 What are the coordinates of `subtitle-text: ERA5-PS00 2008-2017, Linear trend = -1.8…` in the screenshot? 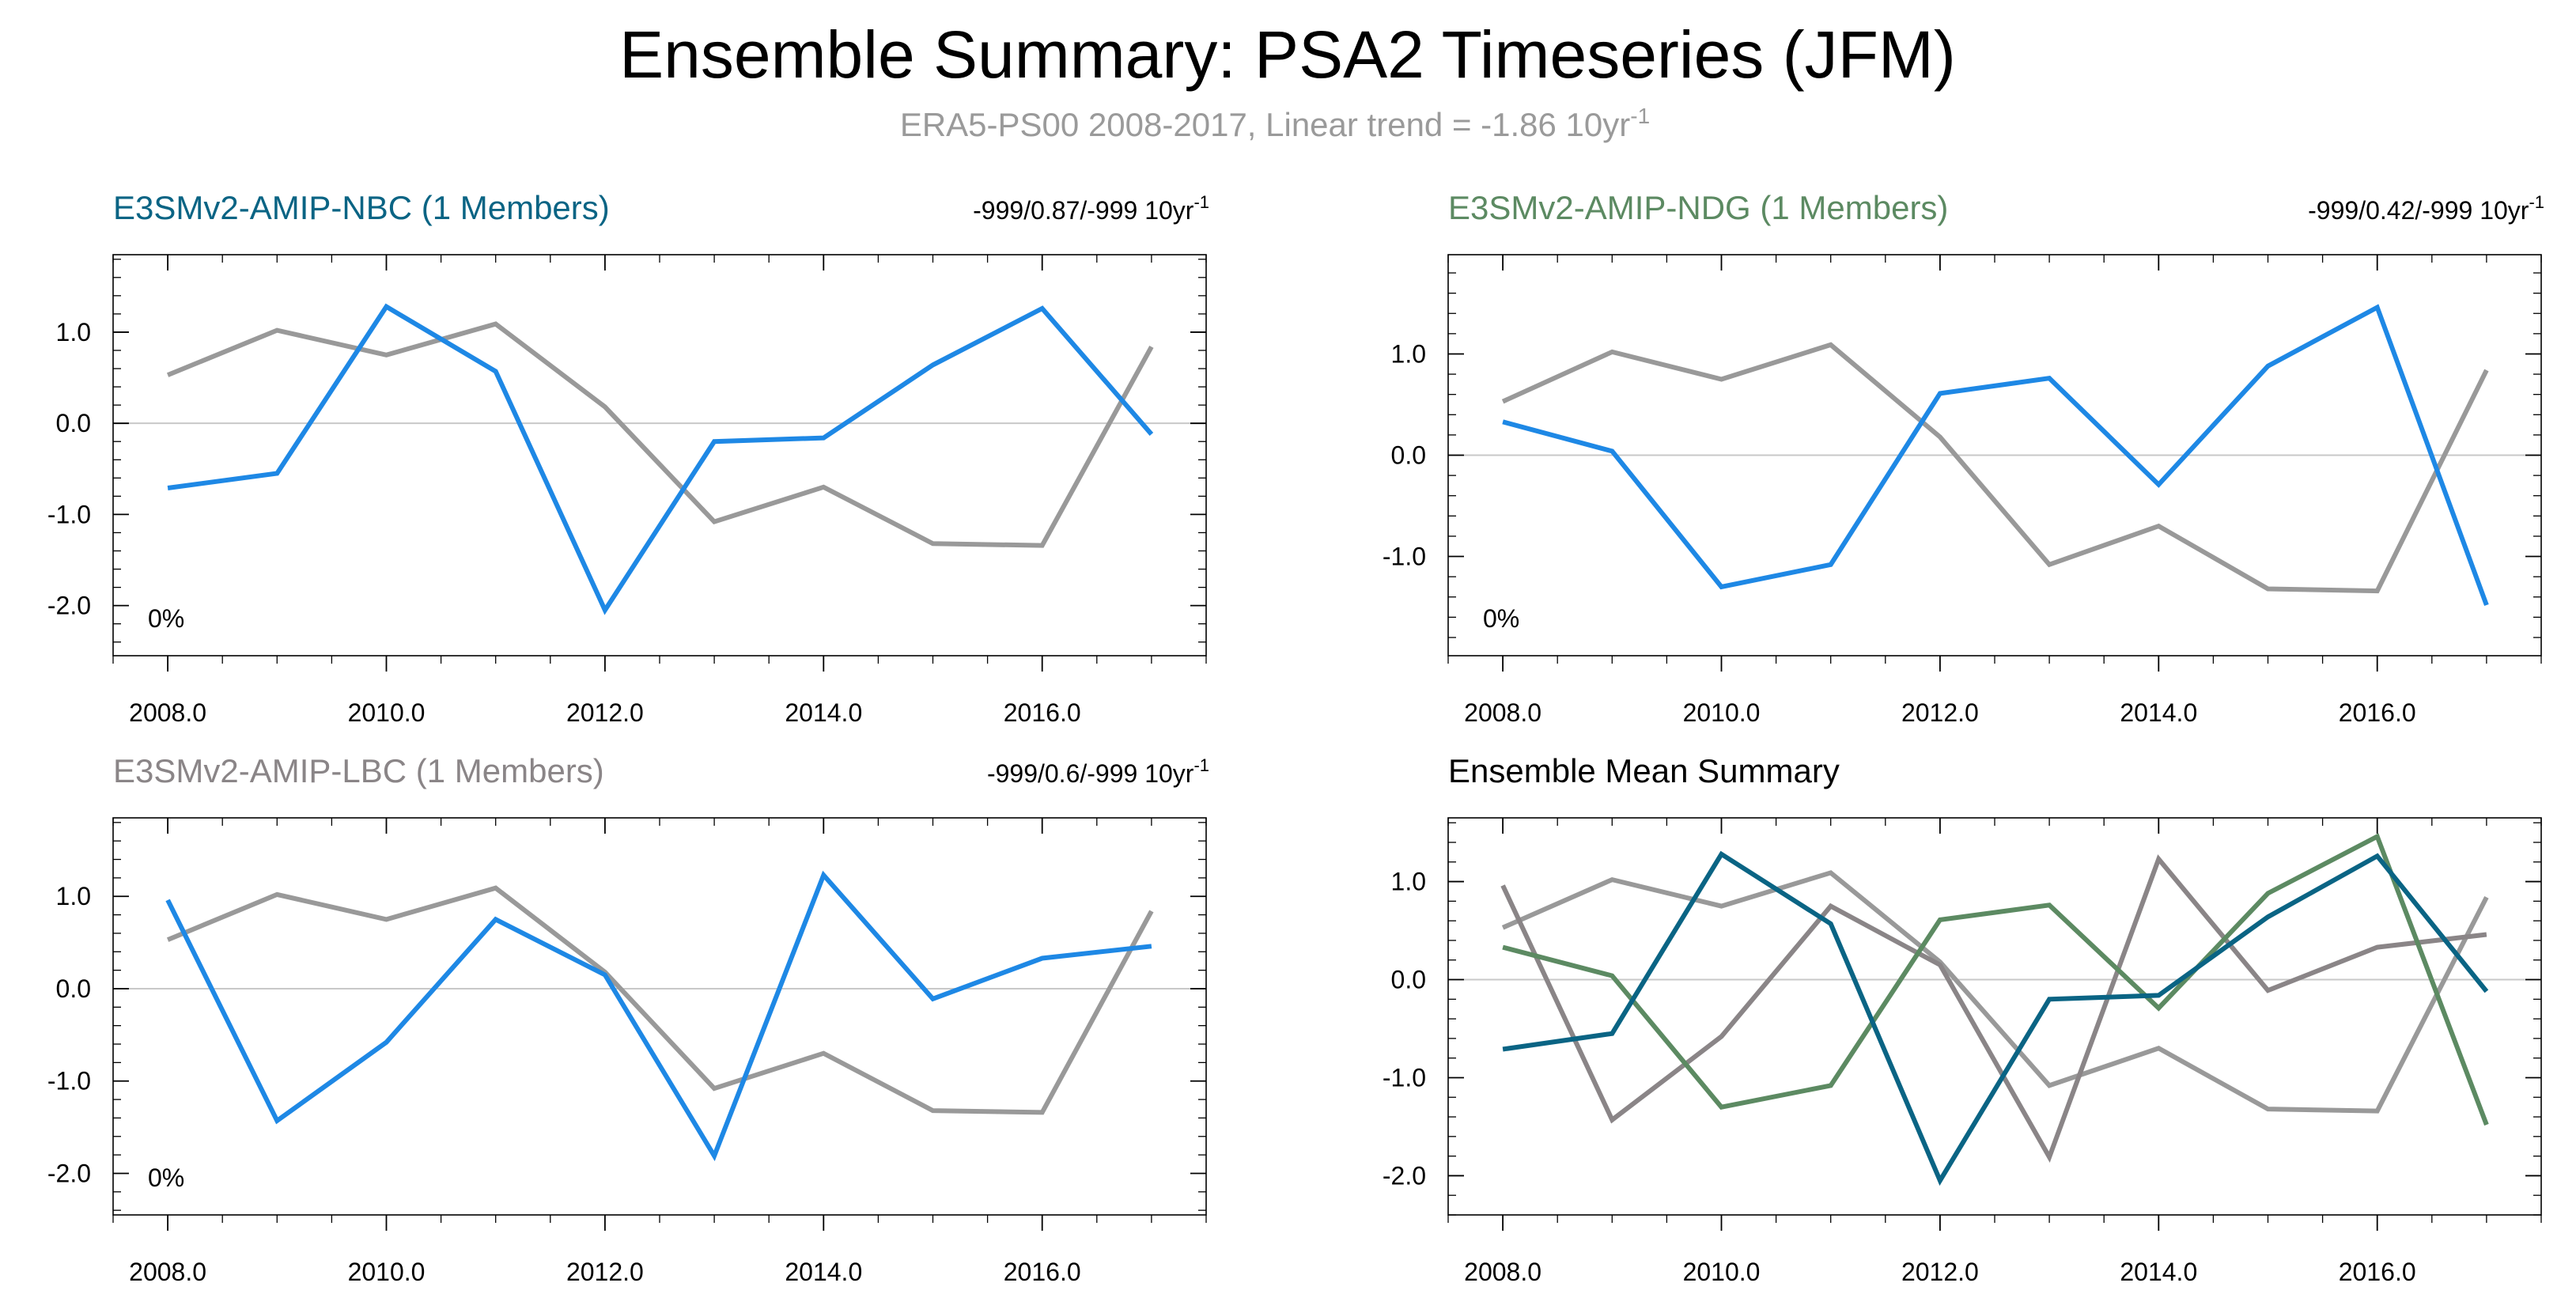 It's located at (1265, 125).